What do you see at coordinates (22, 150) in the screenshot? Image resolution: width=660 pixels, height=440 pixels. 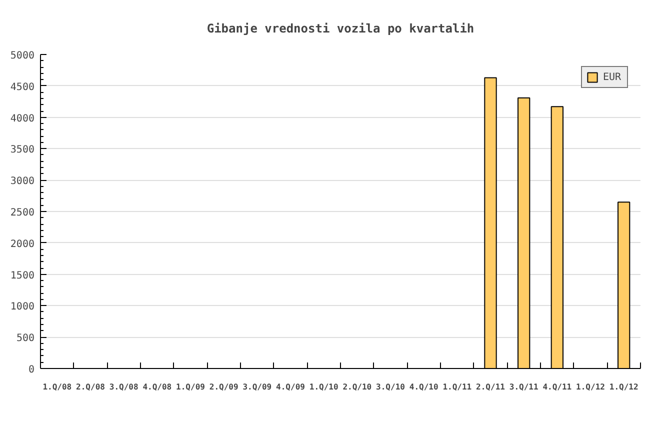 I see `y-tick-label: 3500` at bounding box center [22, 150].